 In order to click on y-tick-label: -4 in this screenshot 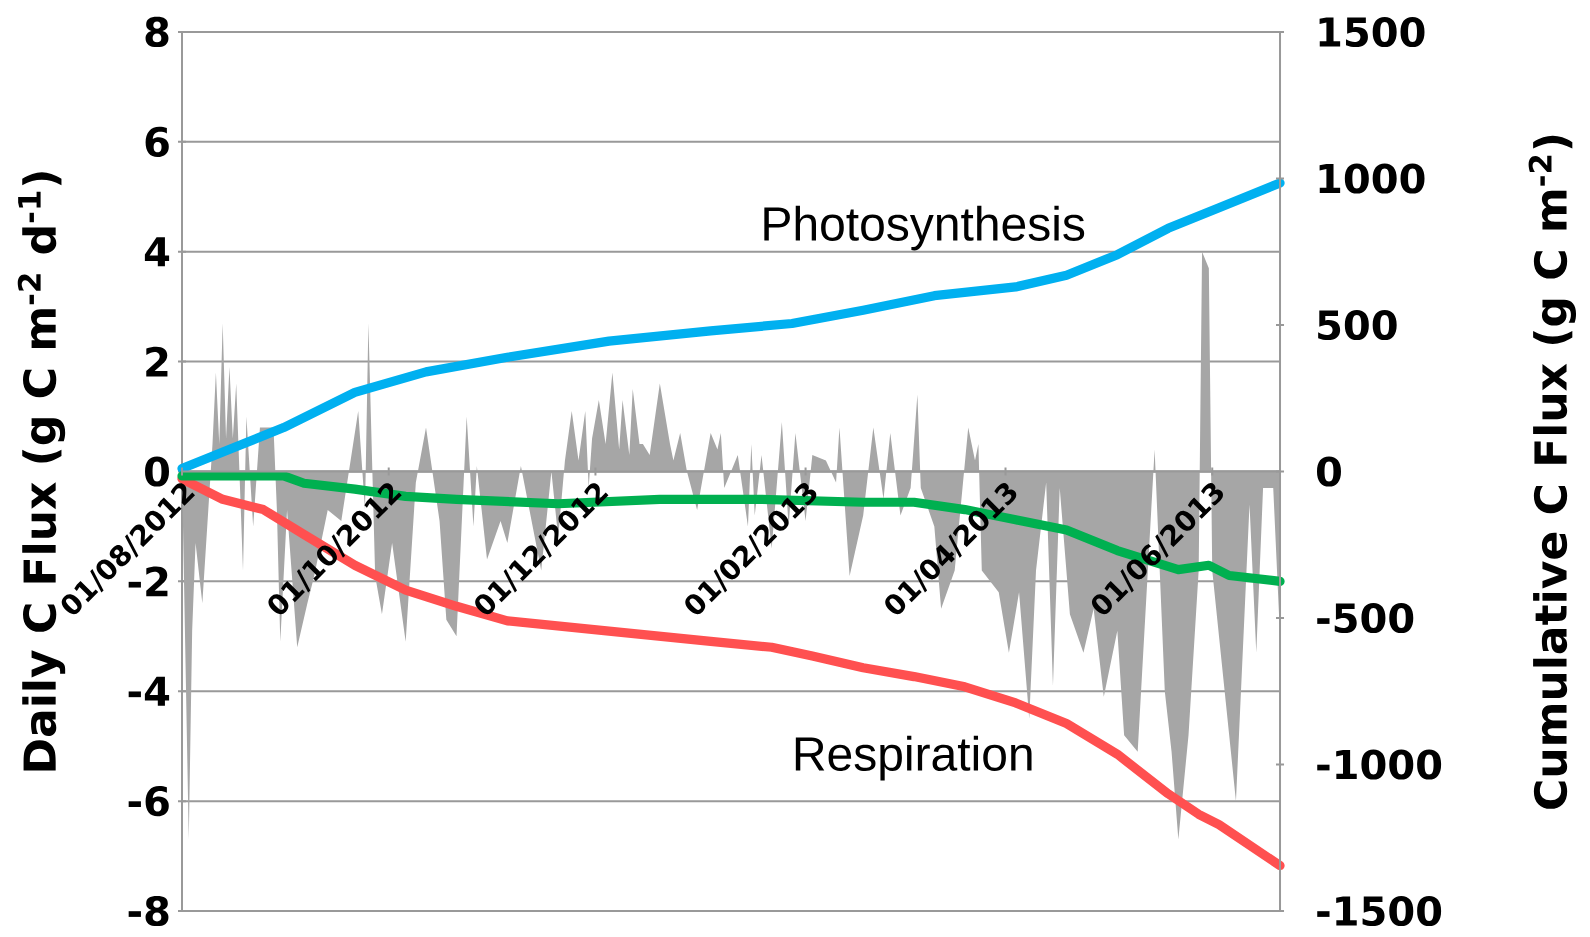, I will do `click(149, 691)`.